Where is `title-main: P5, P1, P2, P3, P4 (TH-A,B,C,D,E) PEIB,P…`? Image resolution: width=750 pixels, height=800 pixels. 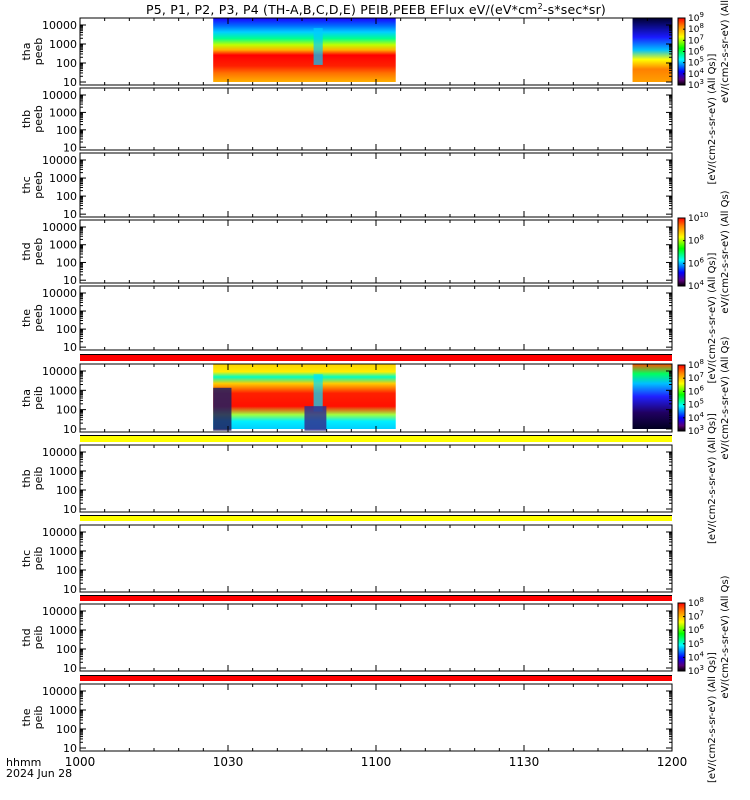
title-main: P5, P1, P2, P3, P4 (TH-A,B,C,D,E) PEIB,P… is located at coordinates (342, 10).